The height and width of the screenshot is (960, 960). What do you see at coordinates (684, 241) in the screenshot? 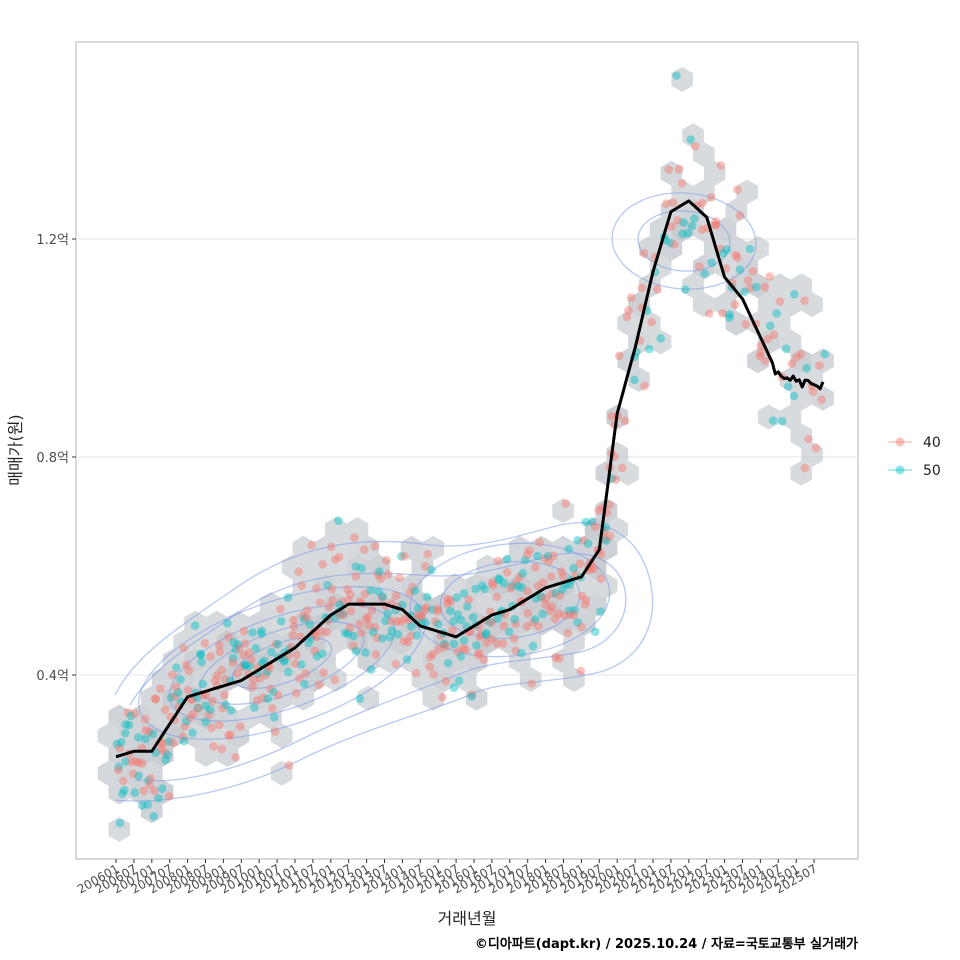
I see `density-contour` at bounding box center [684, 241].